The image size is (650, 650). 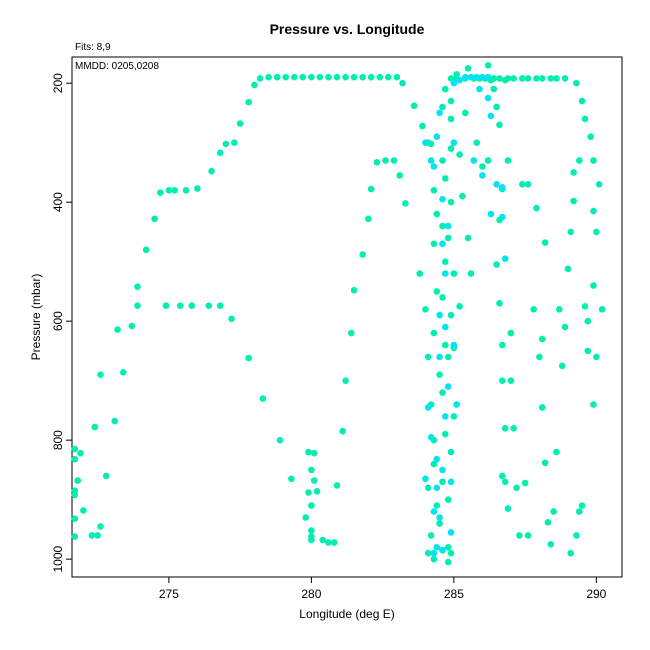 What do you see at coordinates (58, 83) in the screenshot?
I see `y-tick-label: 200` at bounding box center [58, 83].